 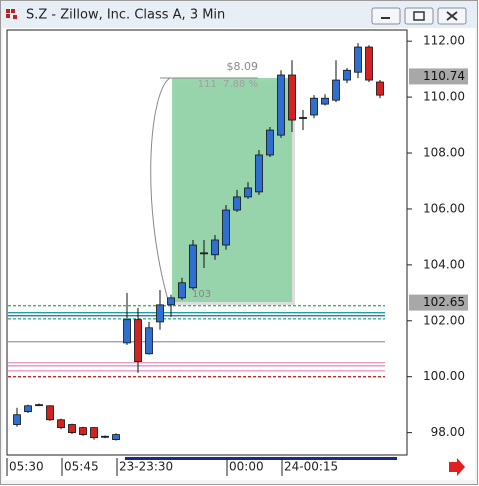 I want to click on minimize-button, so click(x=386, y=16).